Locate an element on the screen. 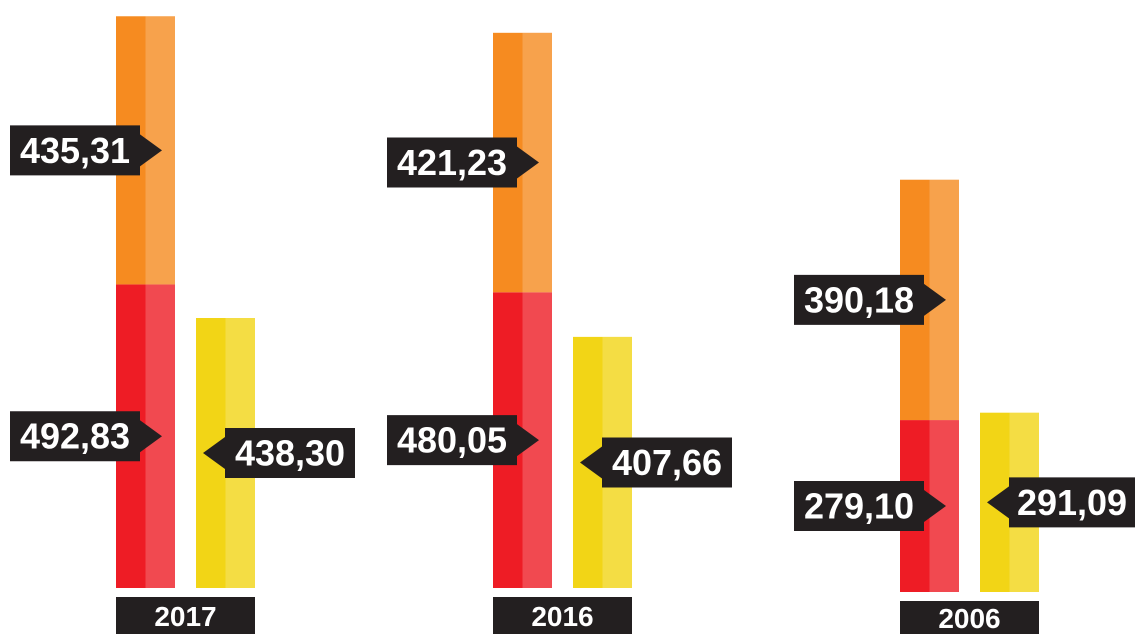 This screenshot has height=634, width=1135. category-label: 2006 is located at coordinates (969, 618).